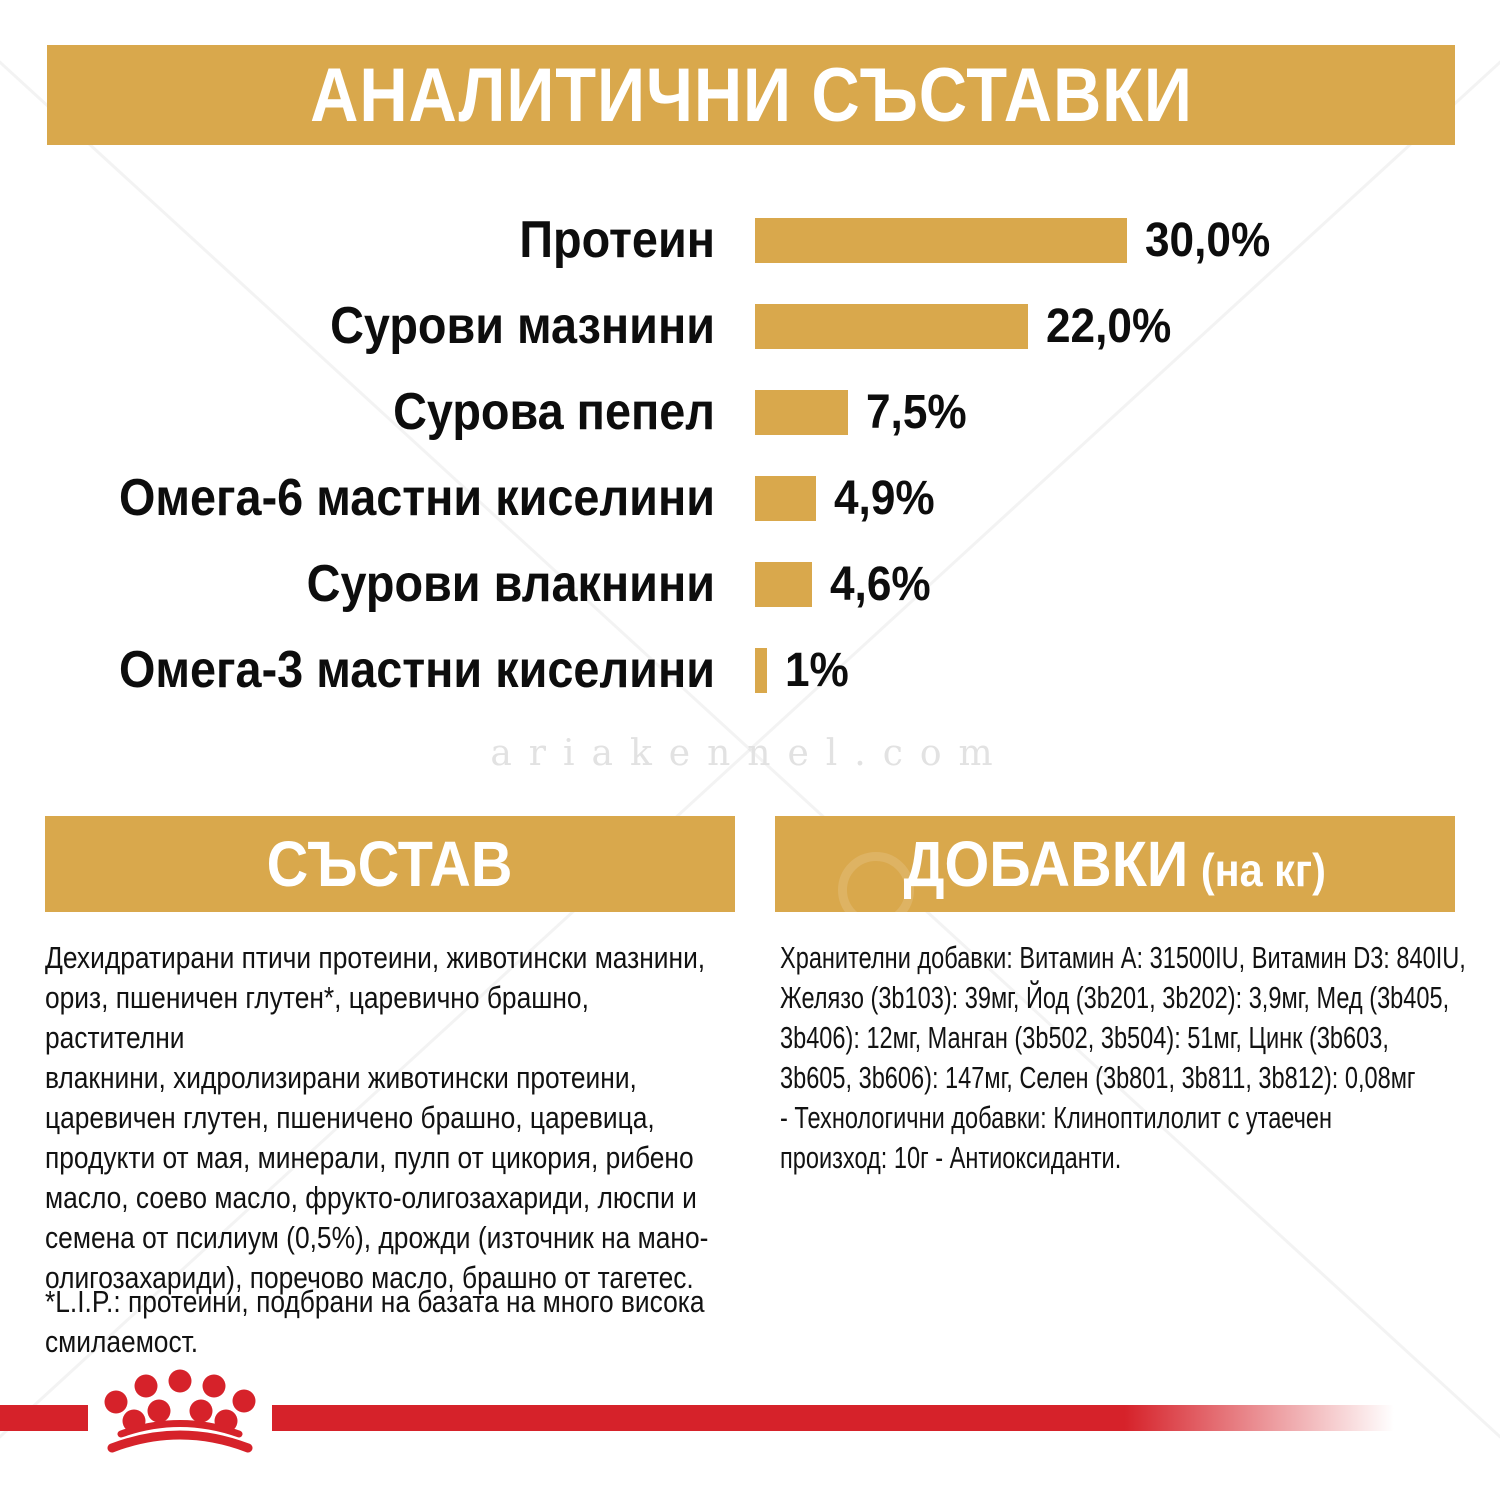  I want to click on royal-canin-crown-icon, so click(180, 1411).